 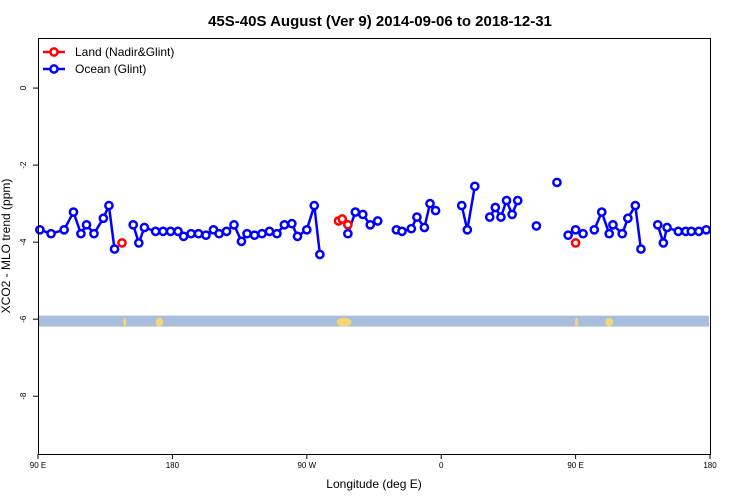 What do you see at coordinates (373, 484) in the screenshot?
I see `x-axis-label: Longitude (deg E)` at bounding box center [373, 484].